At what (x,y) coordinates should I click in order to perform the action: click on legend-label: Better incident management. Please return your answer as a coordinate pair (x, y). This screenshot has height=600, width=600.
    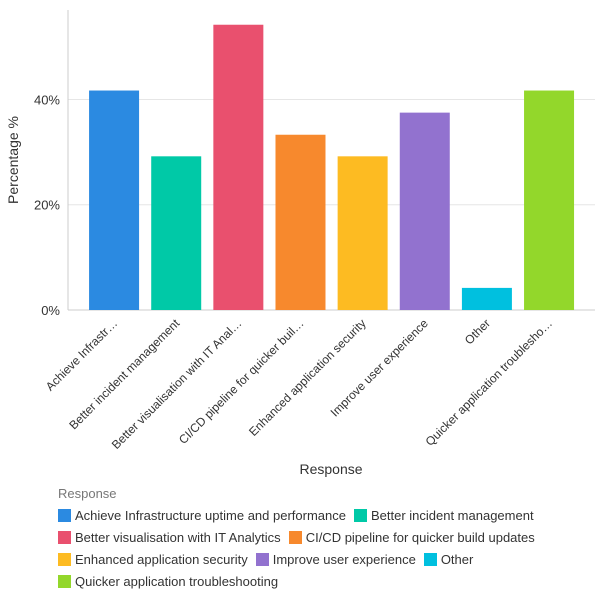
    Looking at the image, I should click on (452, 515).